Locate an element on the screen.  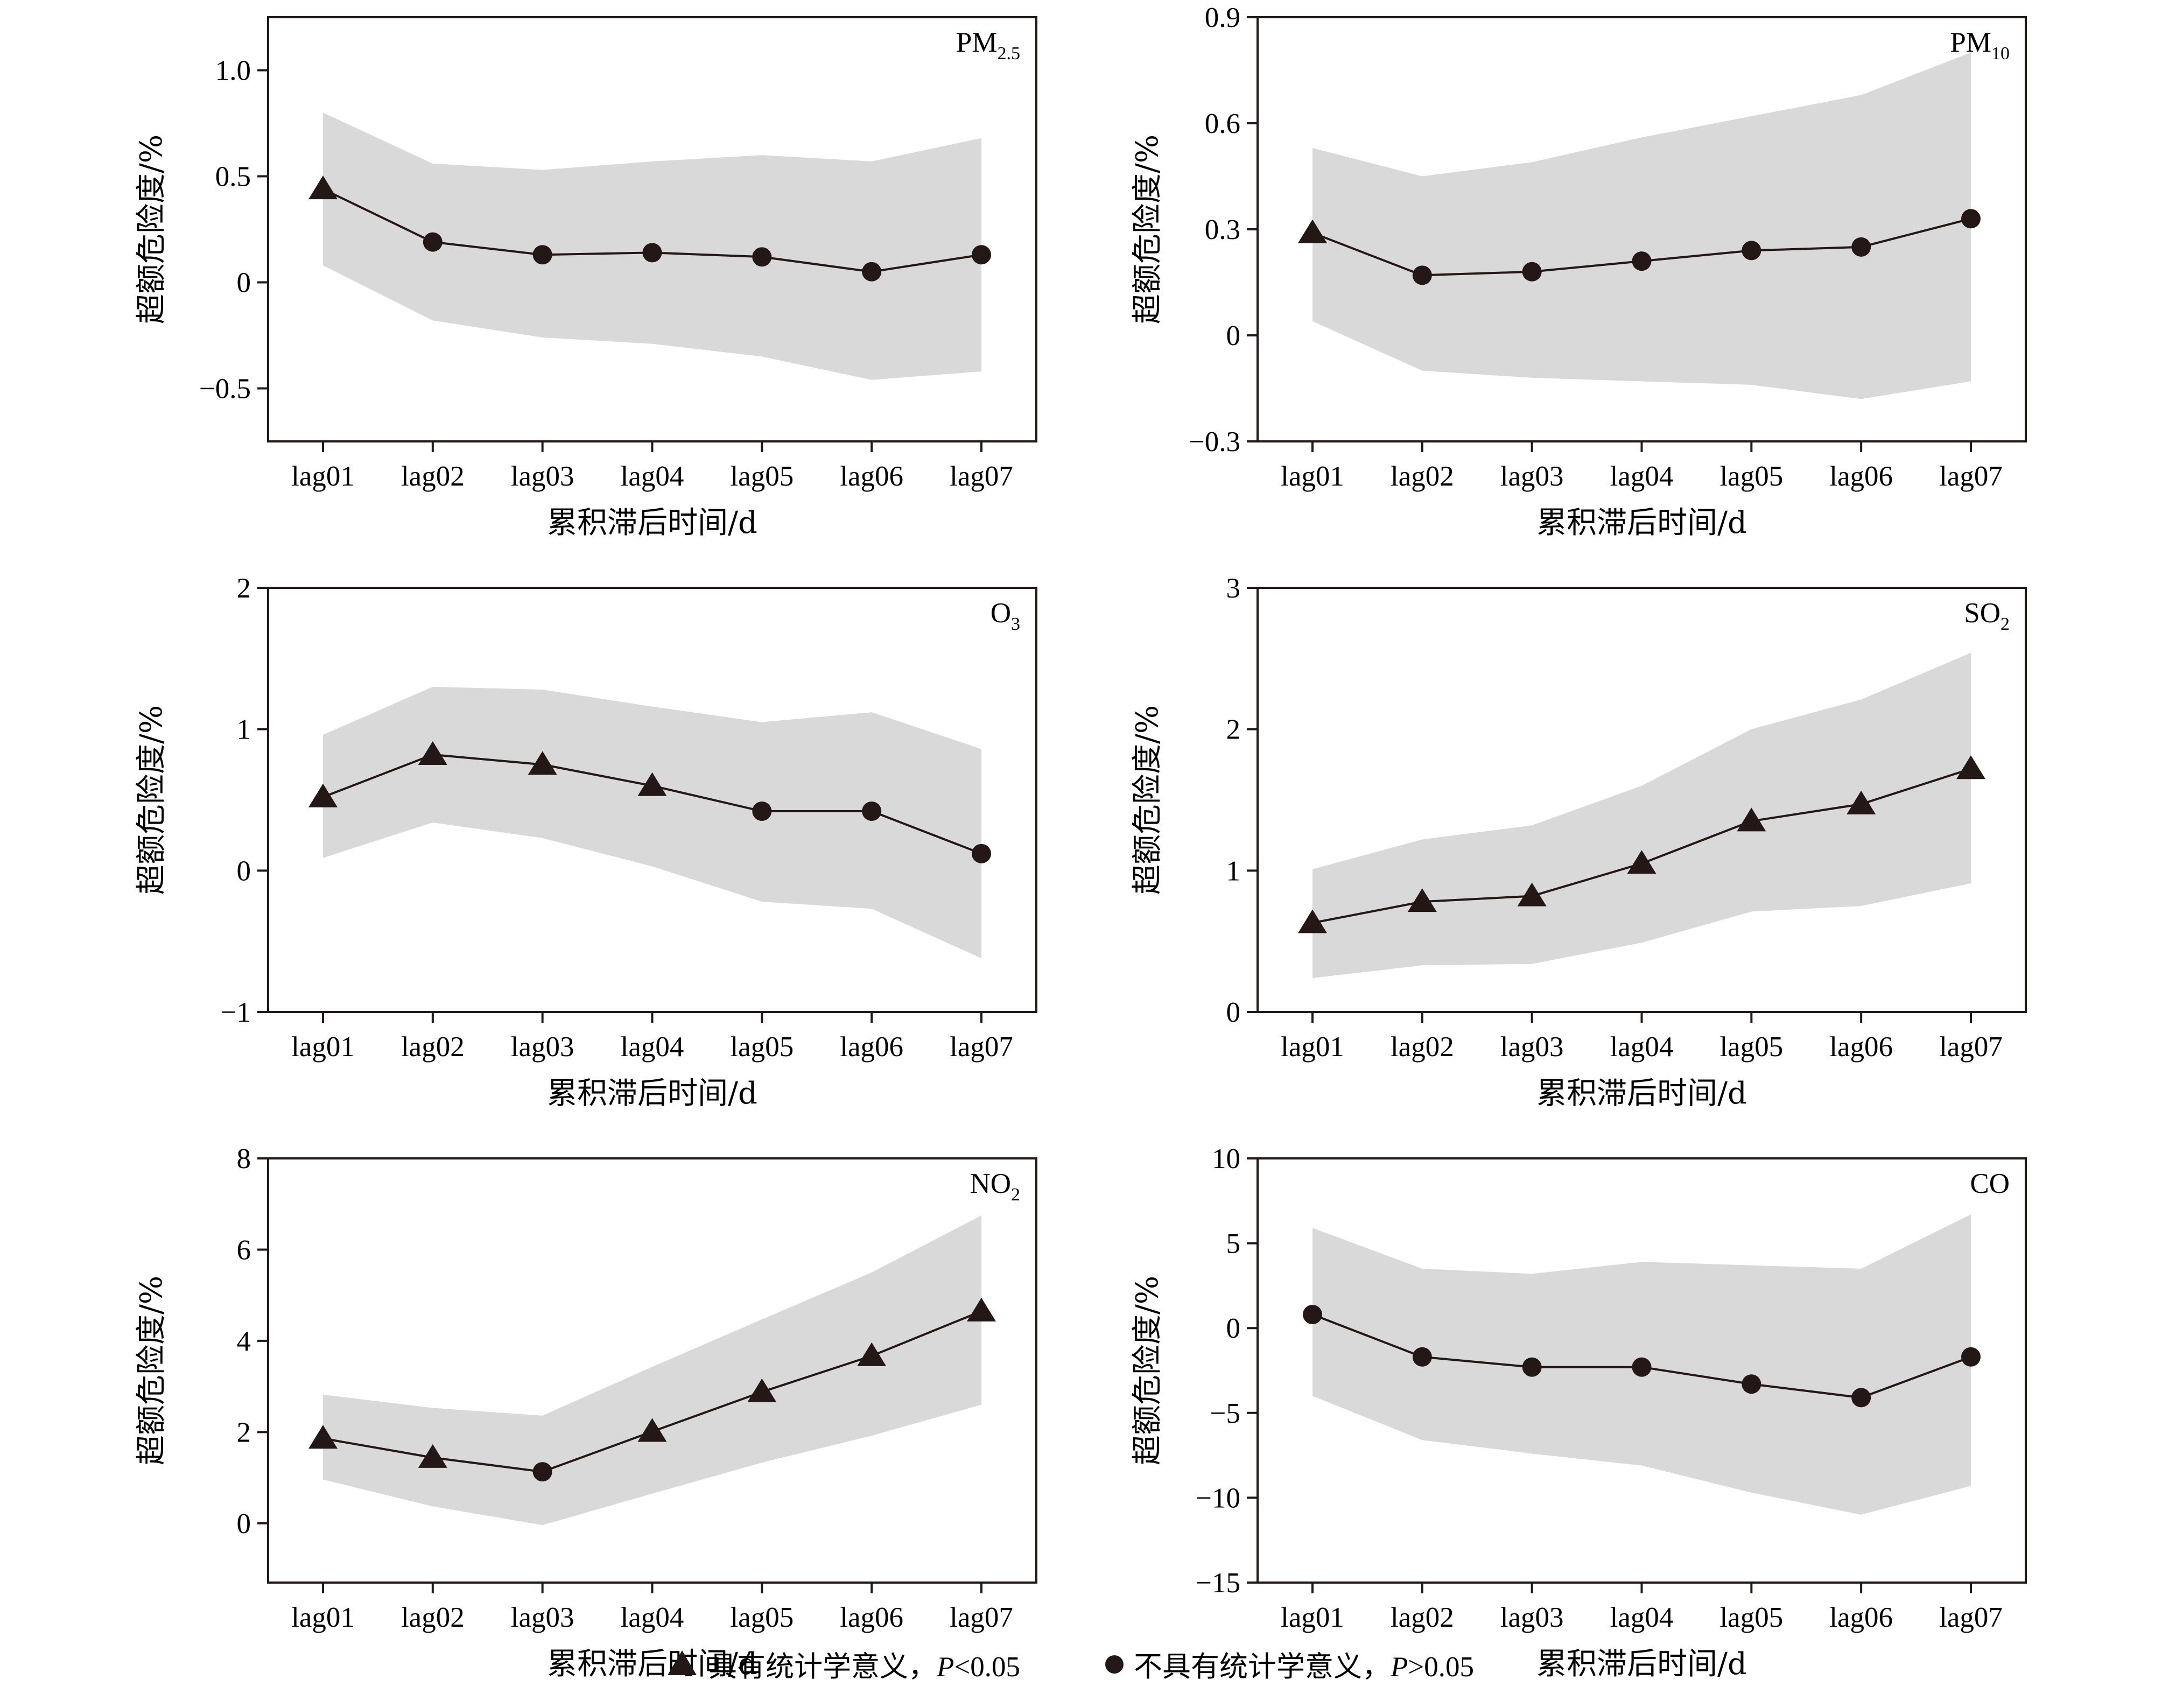
pollutant-name: O is located at coordinates (1001, 613).